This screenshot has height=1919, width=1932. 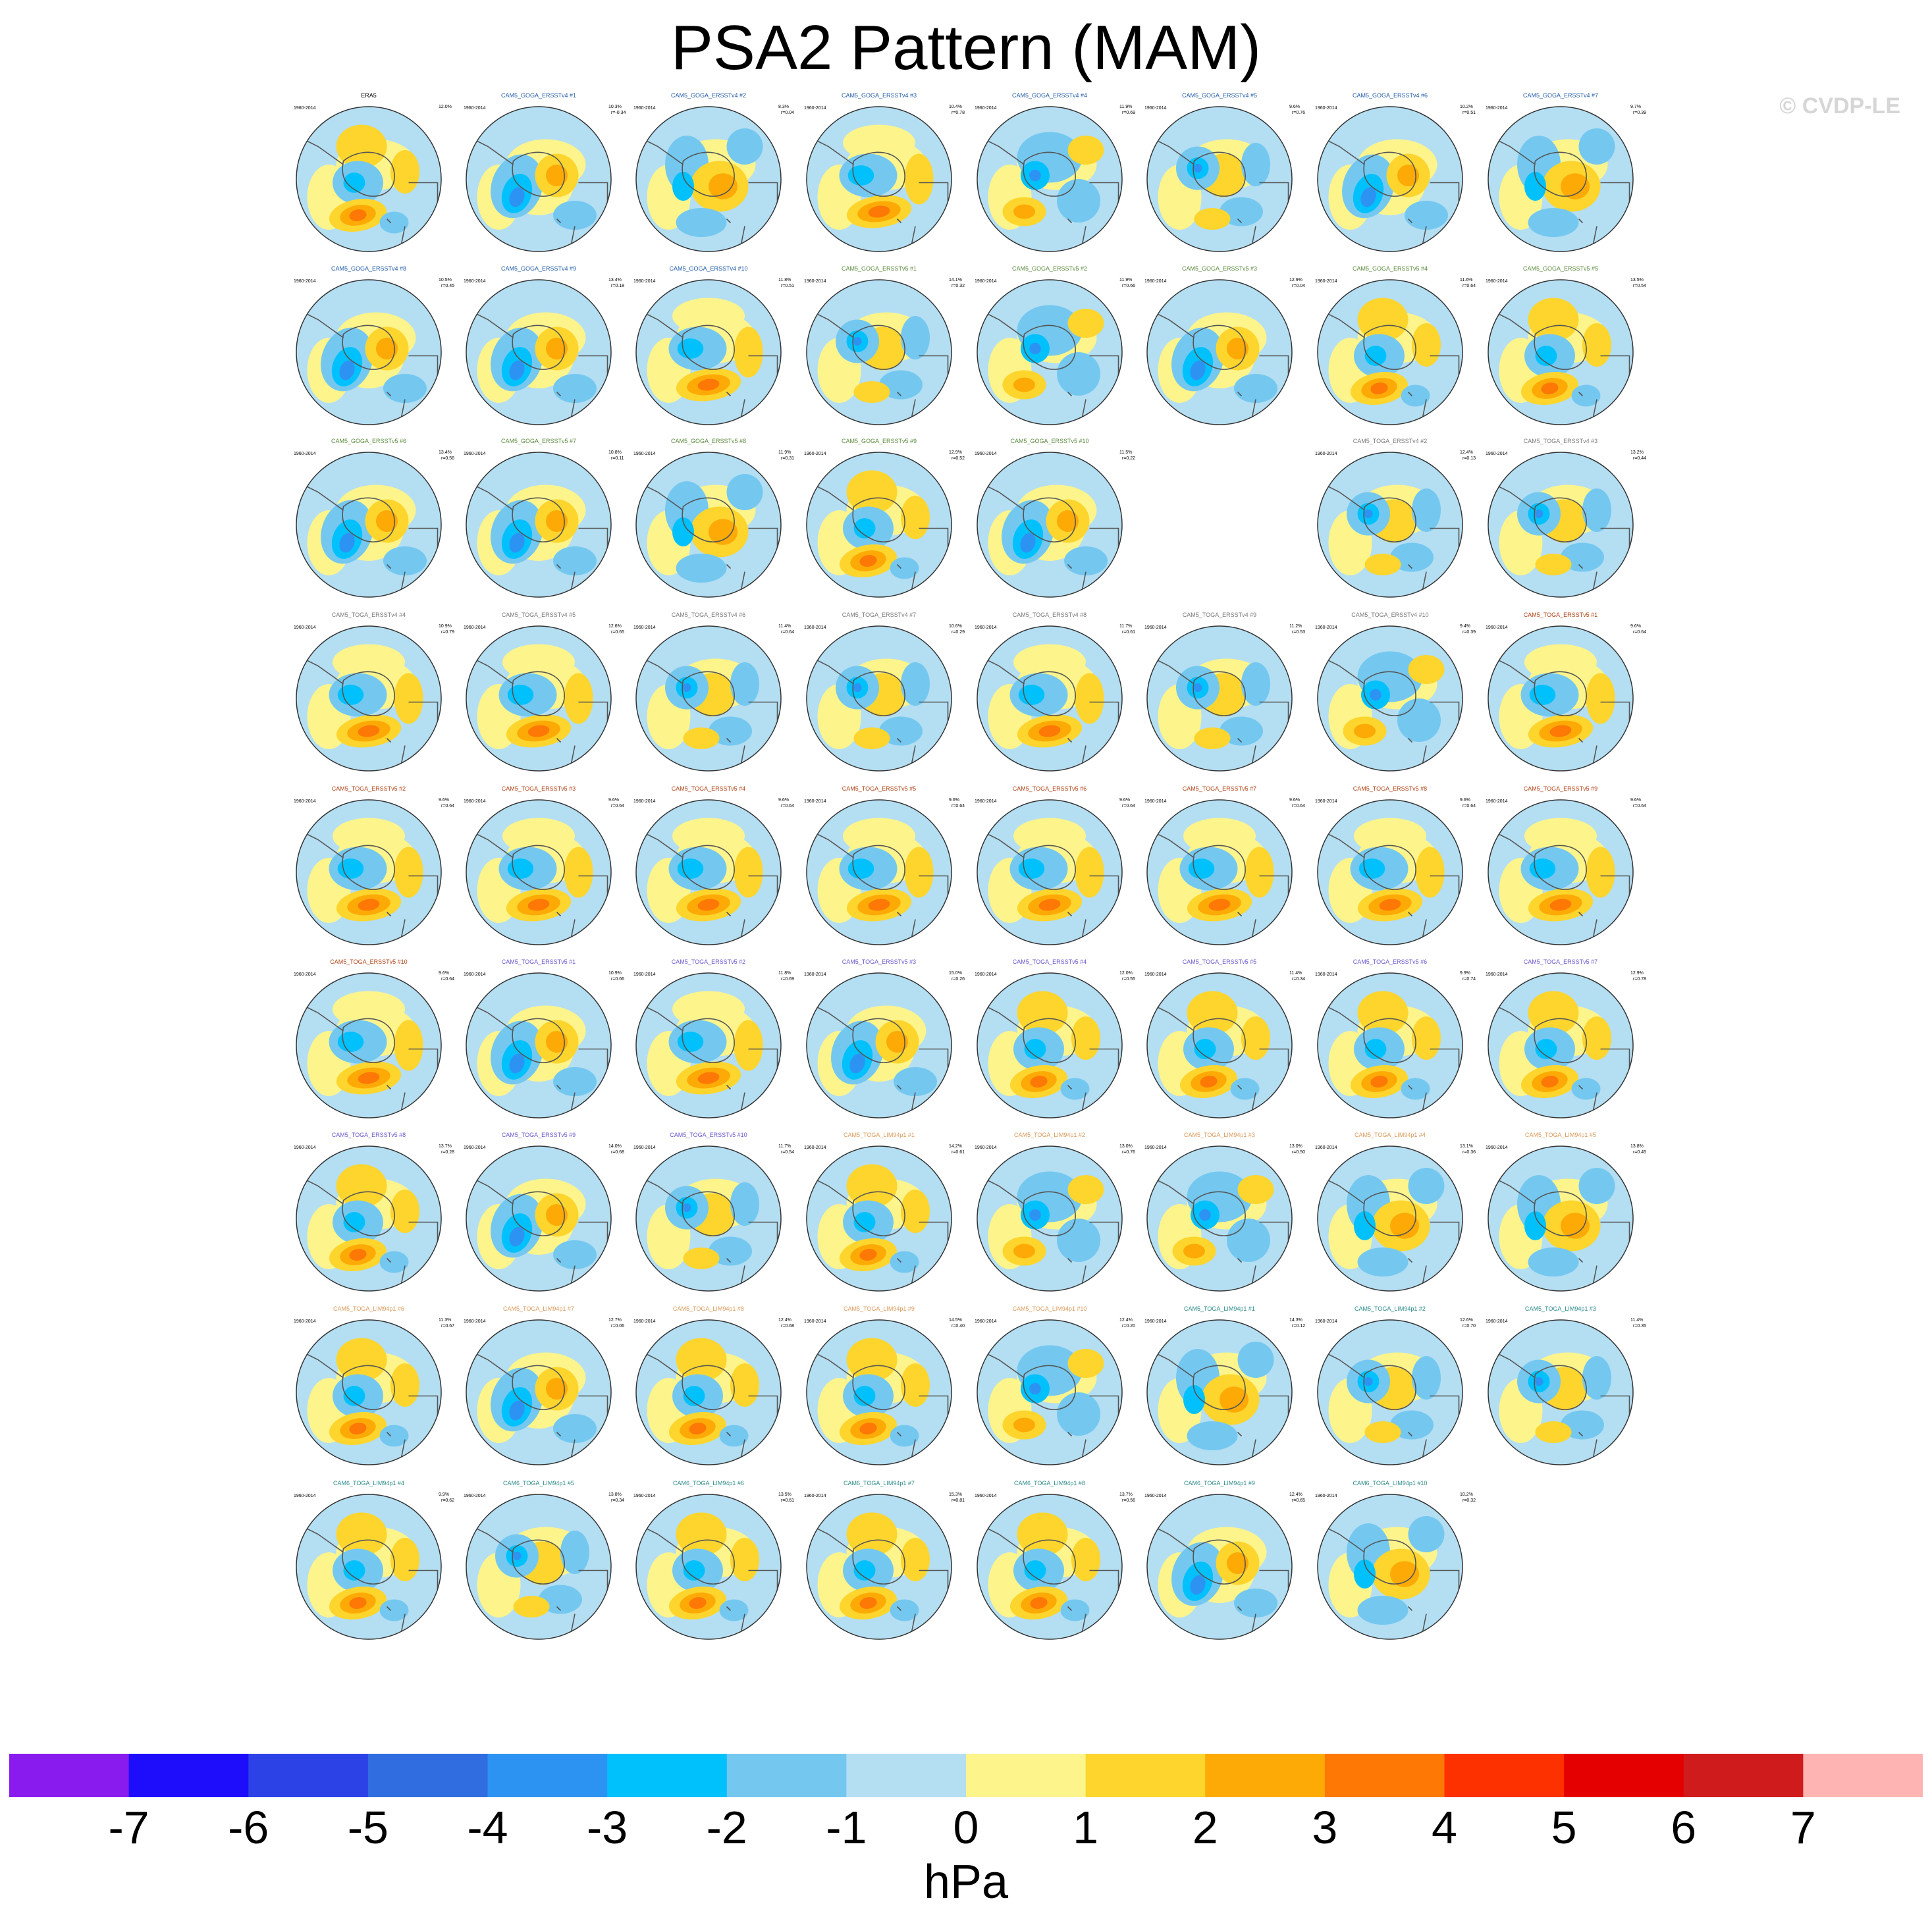 I want to click on map-panel: CAM6_TOGA_LIM94p1 #4 1960-2014 9.9%r=0.62, so click(x=374, y=1560).